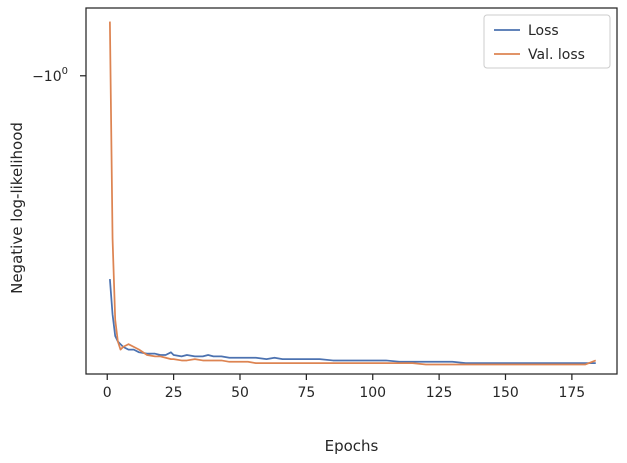 This screenshot has height=463, width=627. What do you see at coordinates (543, 31) in the screenshot?
I see `legend-label-loss: Loss` at bounding box center [543, 31].